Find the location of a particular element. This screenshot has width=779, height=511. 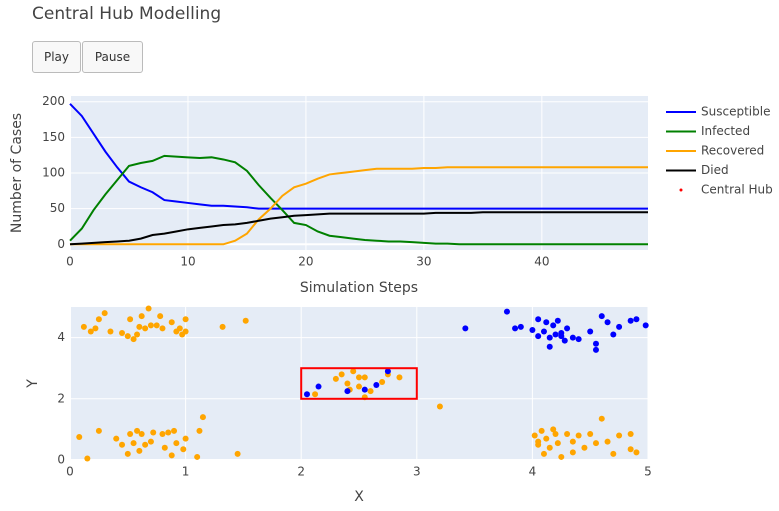

y-axis-label: Y is located at coordinates (33, 384).